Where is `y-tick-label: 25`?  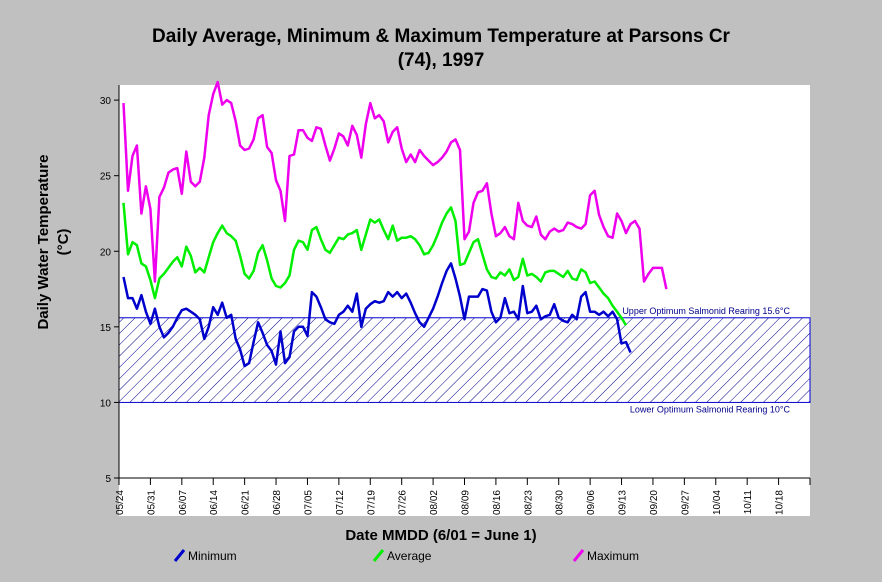
y-tick-label: 25 is located at coordinates (106, 177).